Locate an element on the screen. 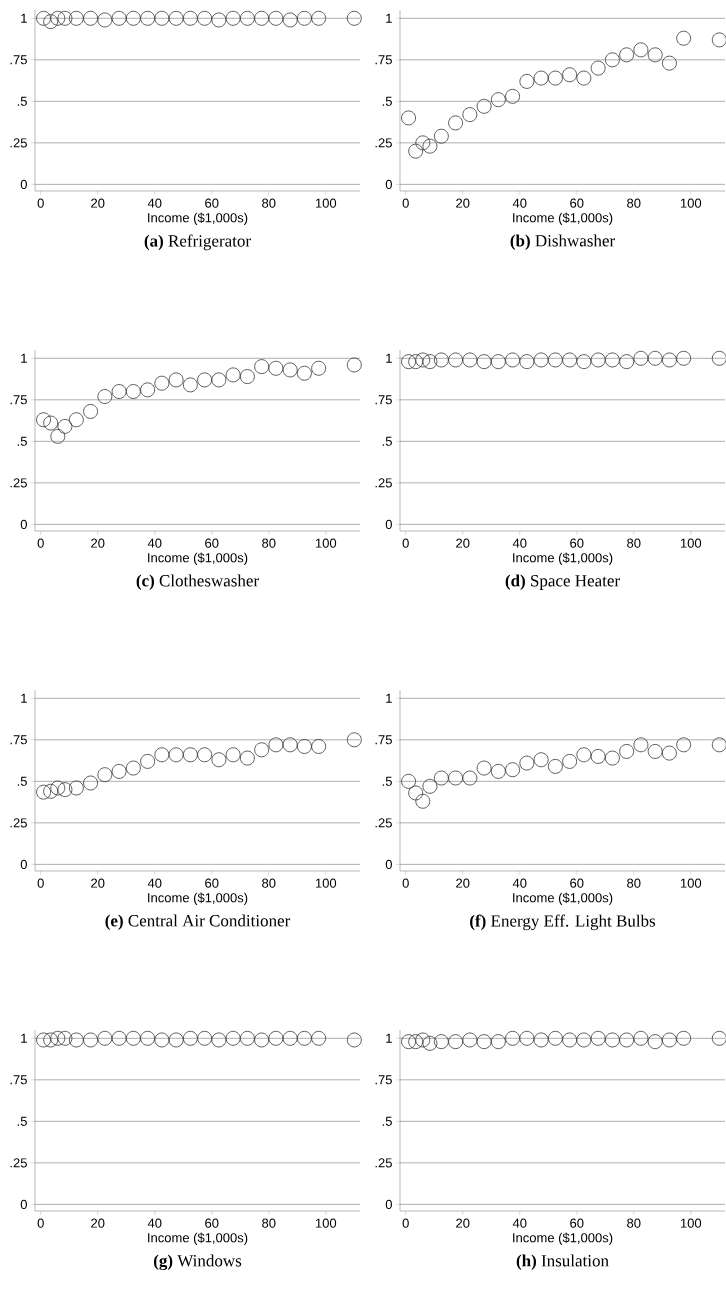 This screenshot has width=726, height=1289. text: (a) Refrigerator is located at coordinates (197, 242).